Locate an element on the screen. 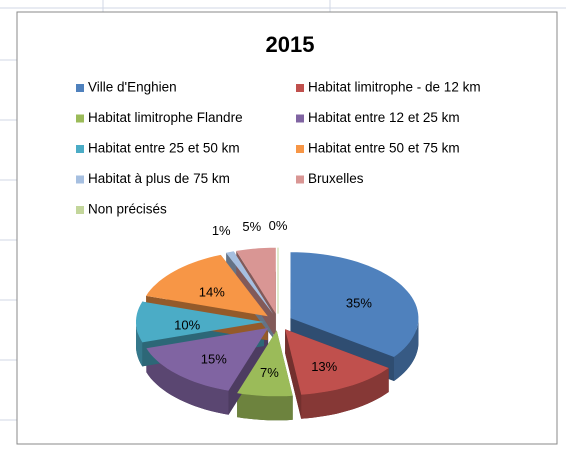  data-label: 35% is located at coordinates (359, 303).